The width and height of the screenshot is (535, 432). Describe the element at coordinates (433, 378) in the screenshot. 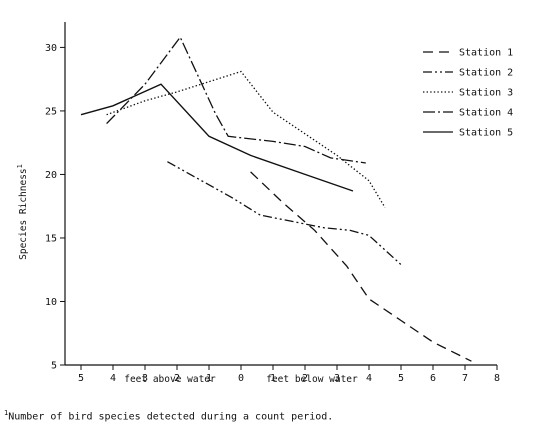

I see `x-tick-label: 6` at that location.